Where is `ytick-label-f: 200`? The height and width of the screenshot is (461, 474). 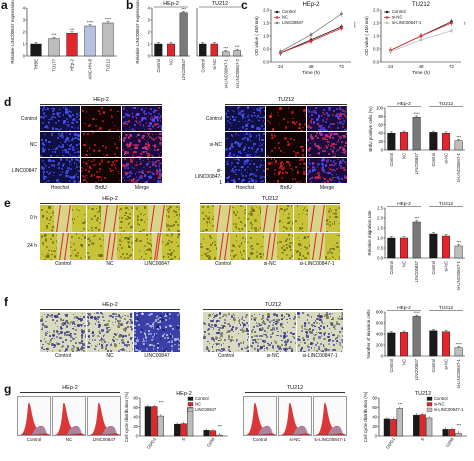 ytick-label-f: 200 is located at coordinates (380, 345).